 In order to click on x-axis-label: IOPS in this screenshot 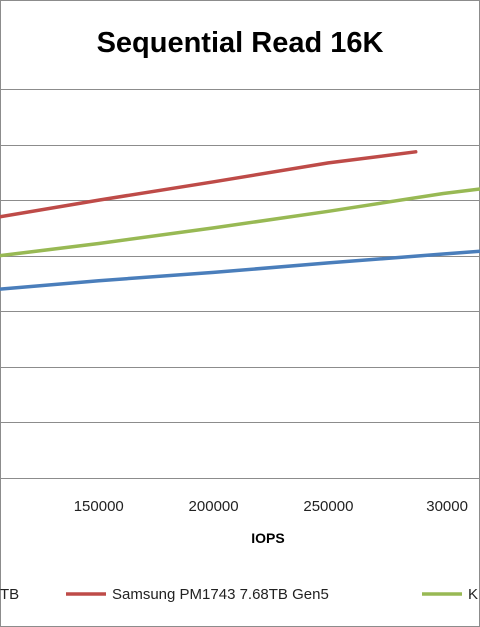, I will do `click(267, 538)`.